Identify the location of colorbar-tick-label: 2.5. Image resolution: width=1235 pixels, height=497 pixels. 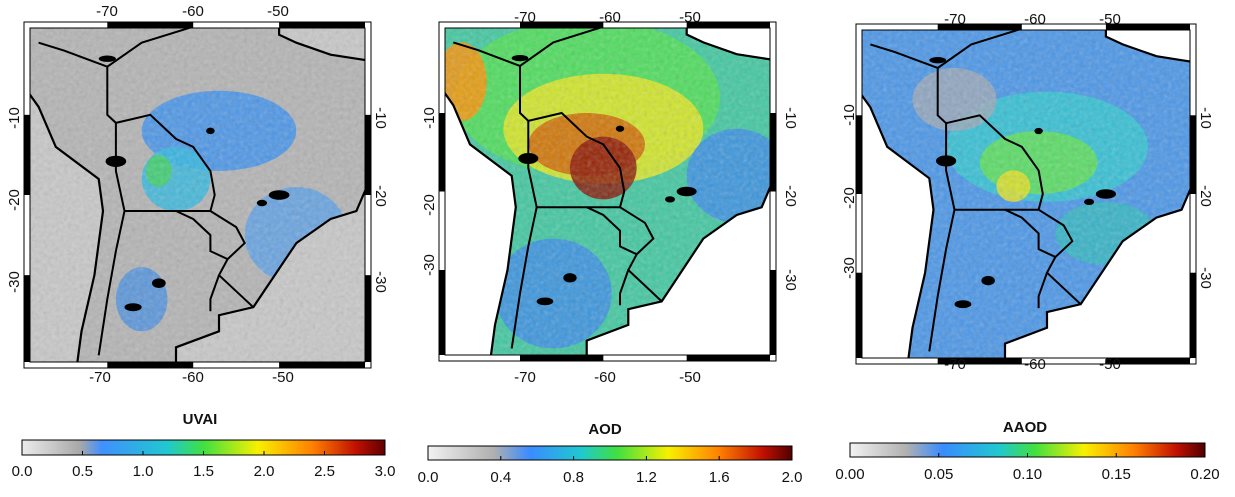
(324, 471).